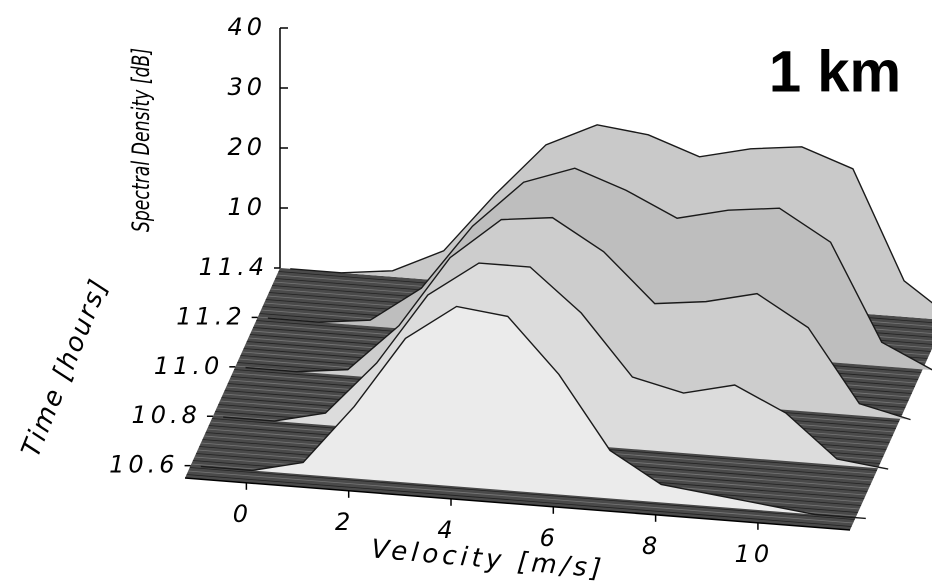 The image size is (932, 587). I want to click on x-tick-label: 8, so click(651, 546).